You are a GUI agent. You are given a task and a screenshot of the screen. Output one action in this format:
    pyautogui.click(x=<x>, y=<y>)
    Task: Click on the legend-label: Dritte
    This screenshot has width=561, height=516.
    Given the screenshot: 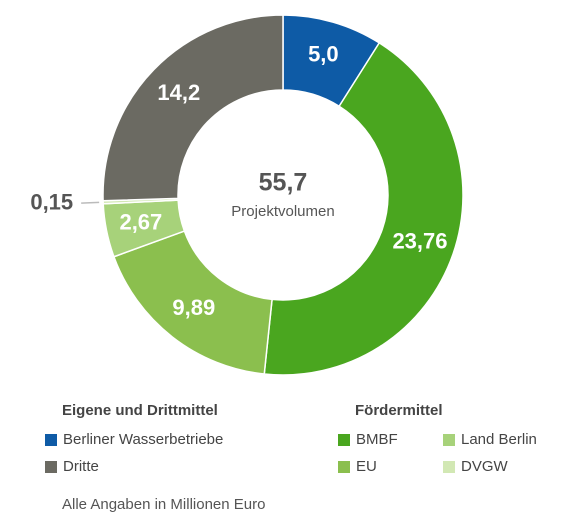 What is the action you would take?
    pyautogui.click(x=81, y=466)
    